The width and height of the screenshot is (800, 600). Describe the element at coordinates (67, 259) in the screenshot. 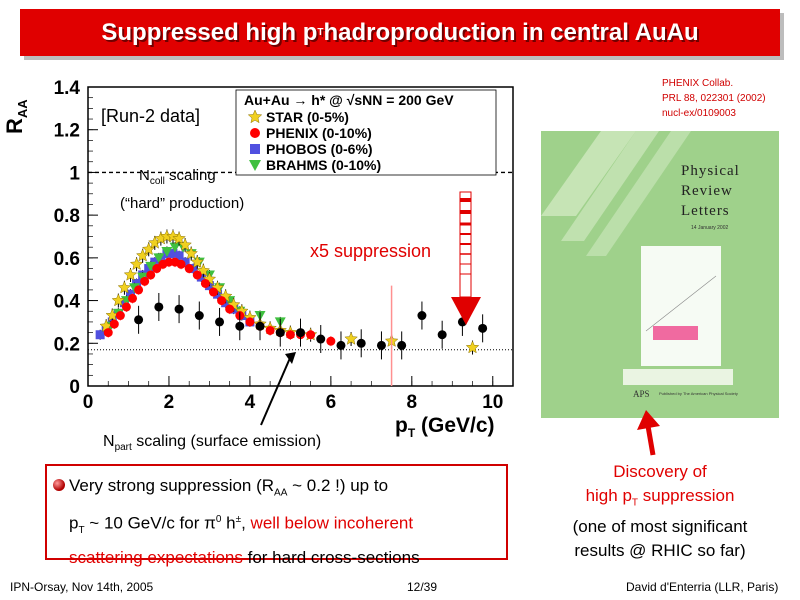

I see `y-tick-label: 0.6` at that location.